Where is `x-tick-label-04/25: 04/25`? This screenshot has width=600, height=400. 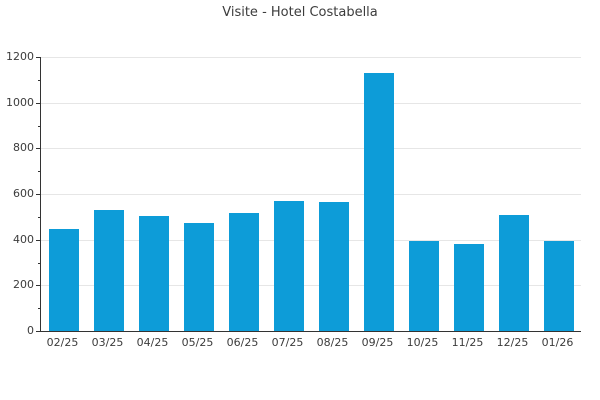 x-tick-label-04/25: 04/25 is located at coordinates (152, 342).